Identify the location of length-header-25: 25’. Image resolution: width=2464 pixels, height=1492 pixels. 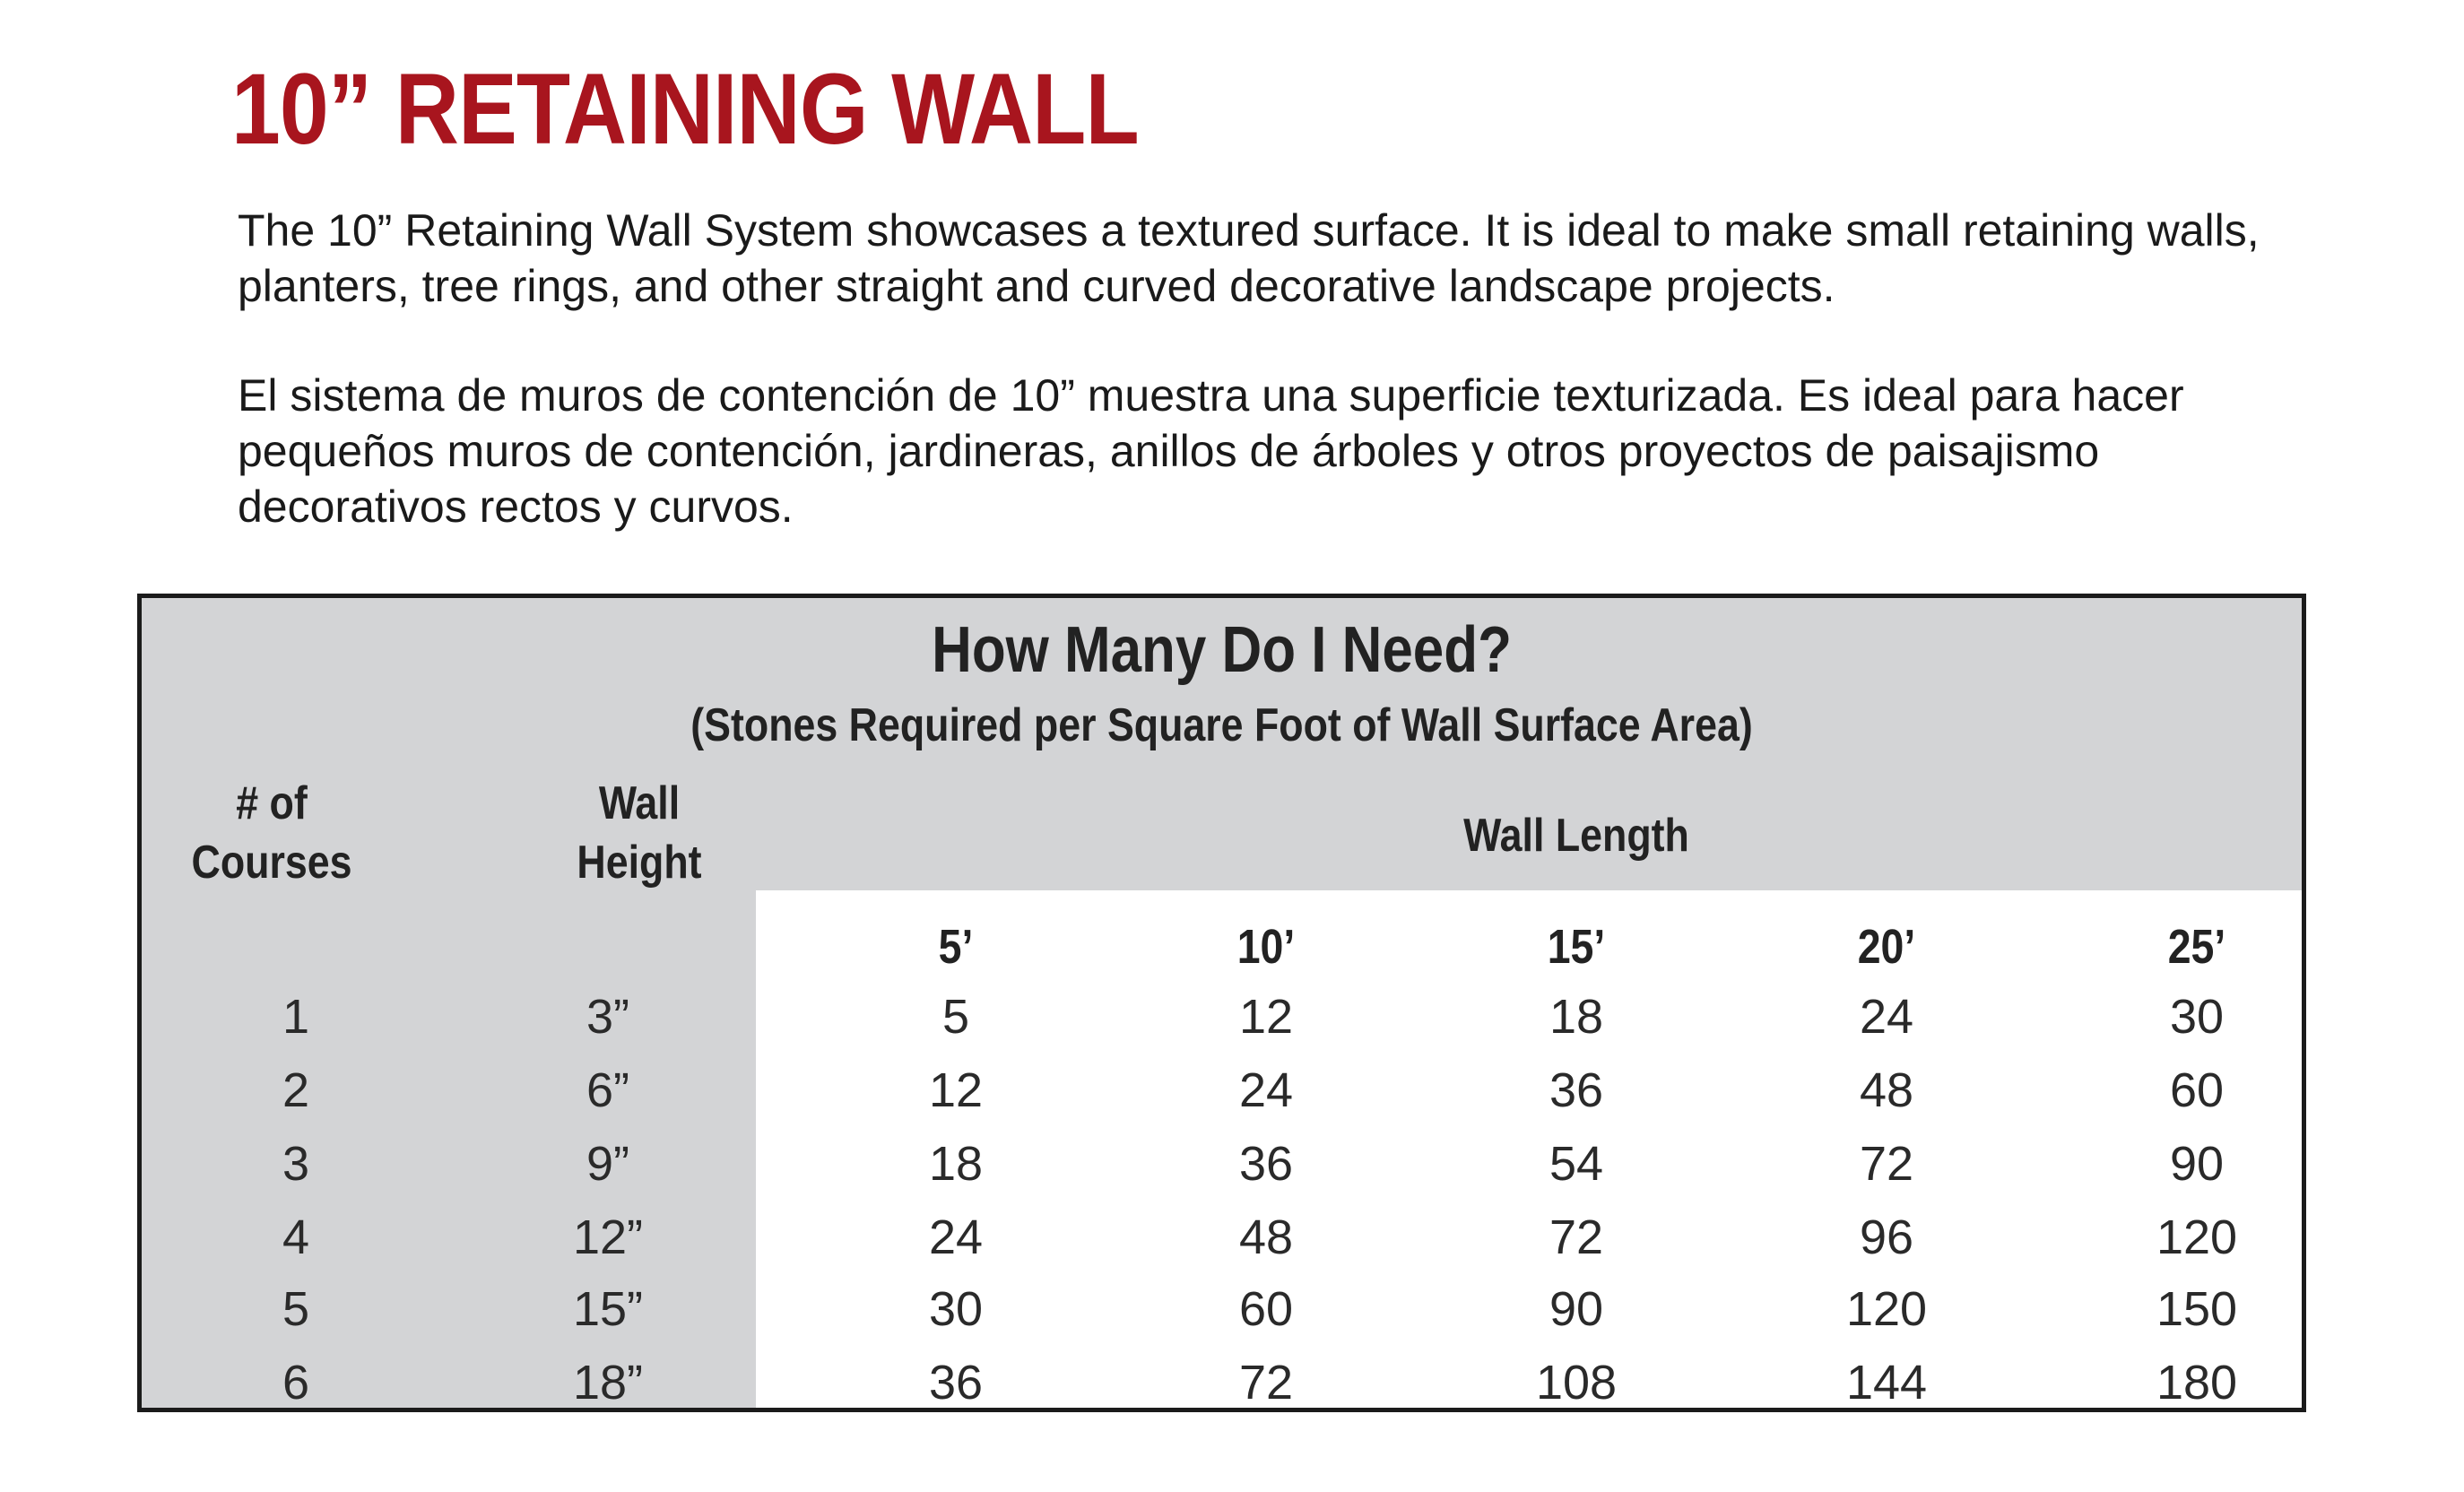
(2196, 947).